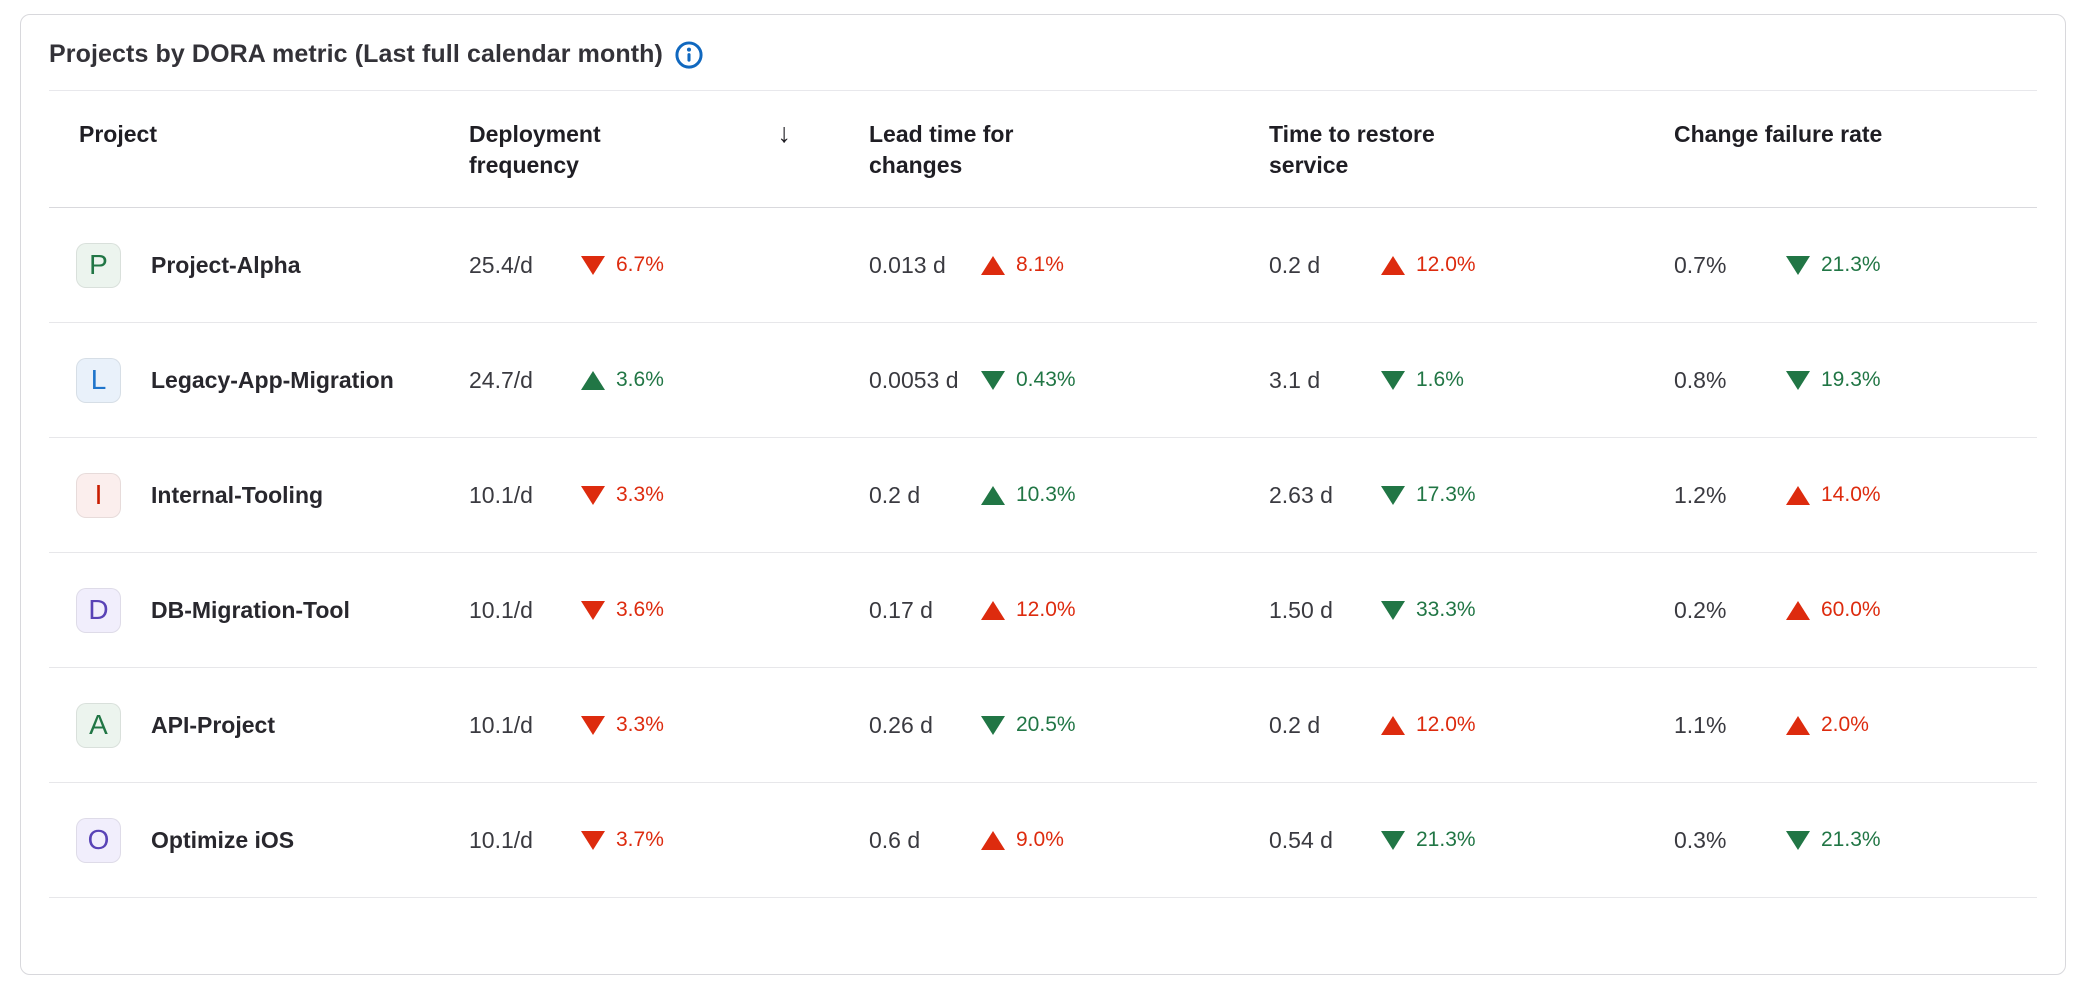  I want to click on metric-cell: 1.1% 2.0%, so click(1855, 725).